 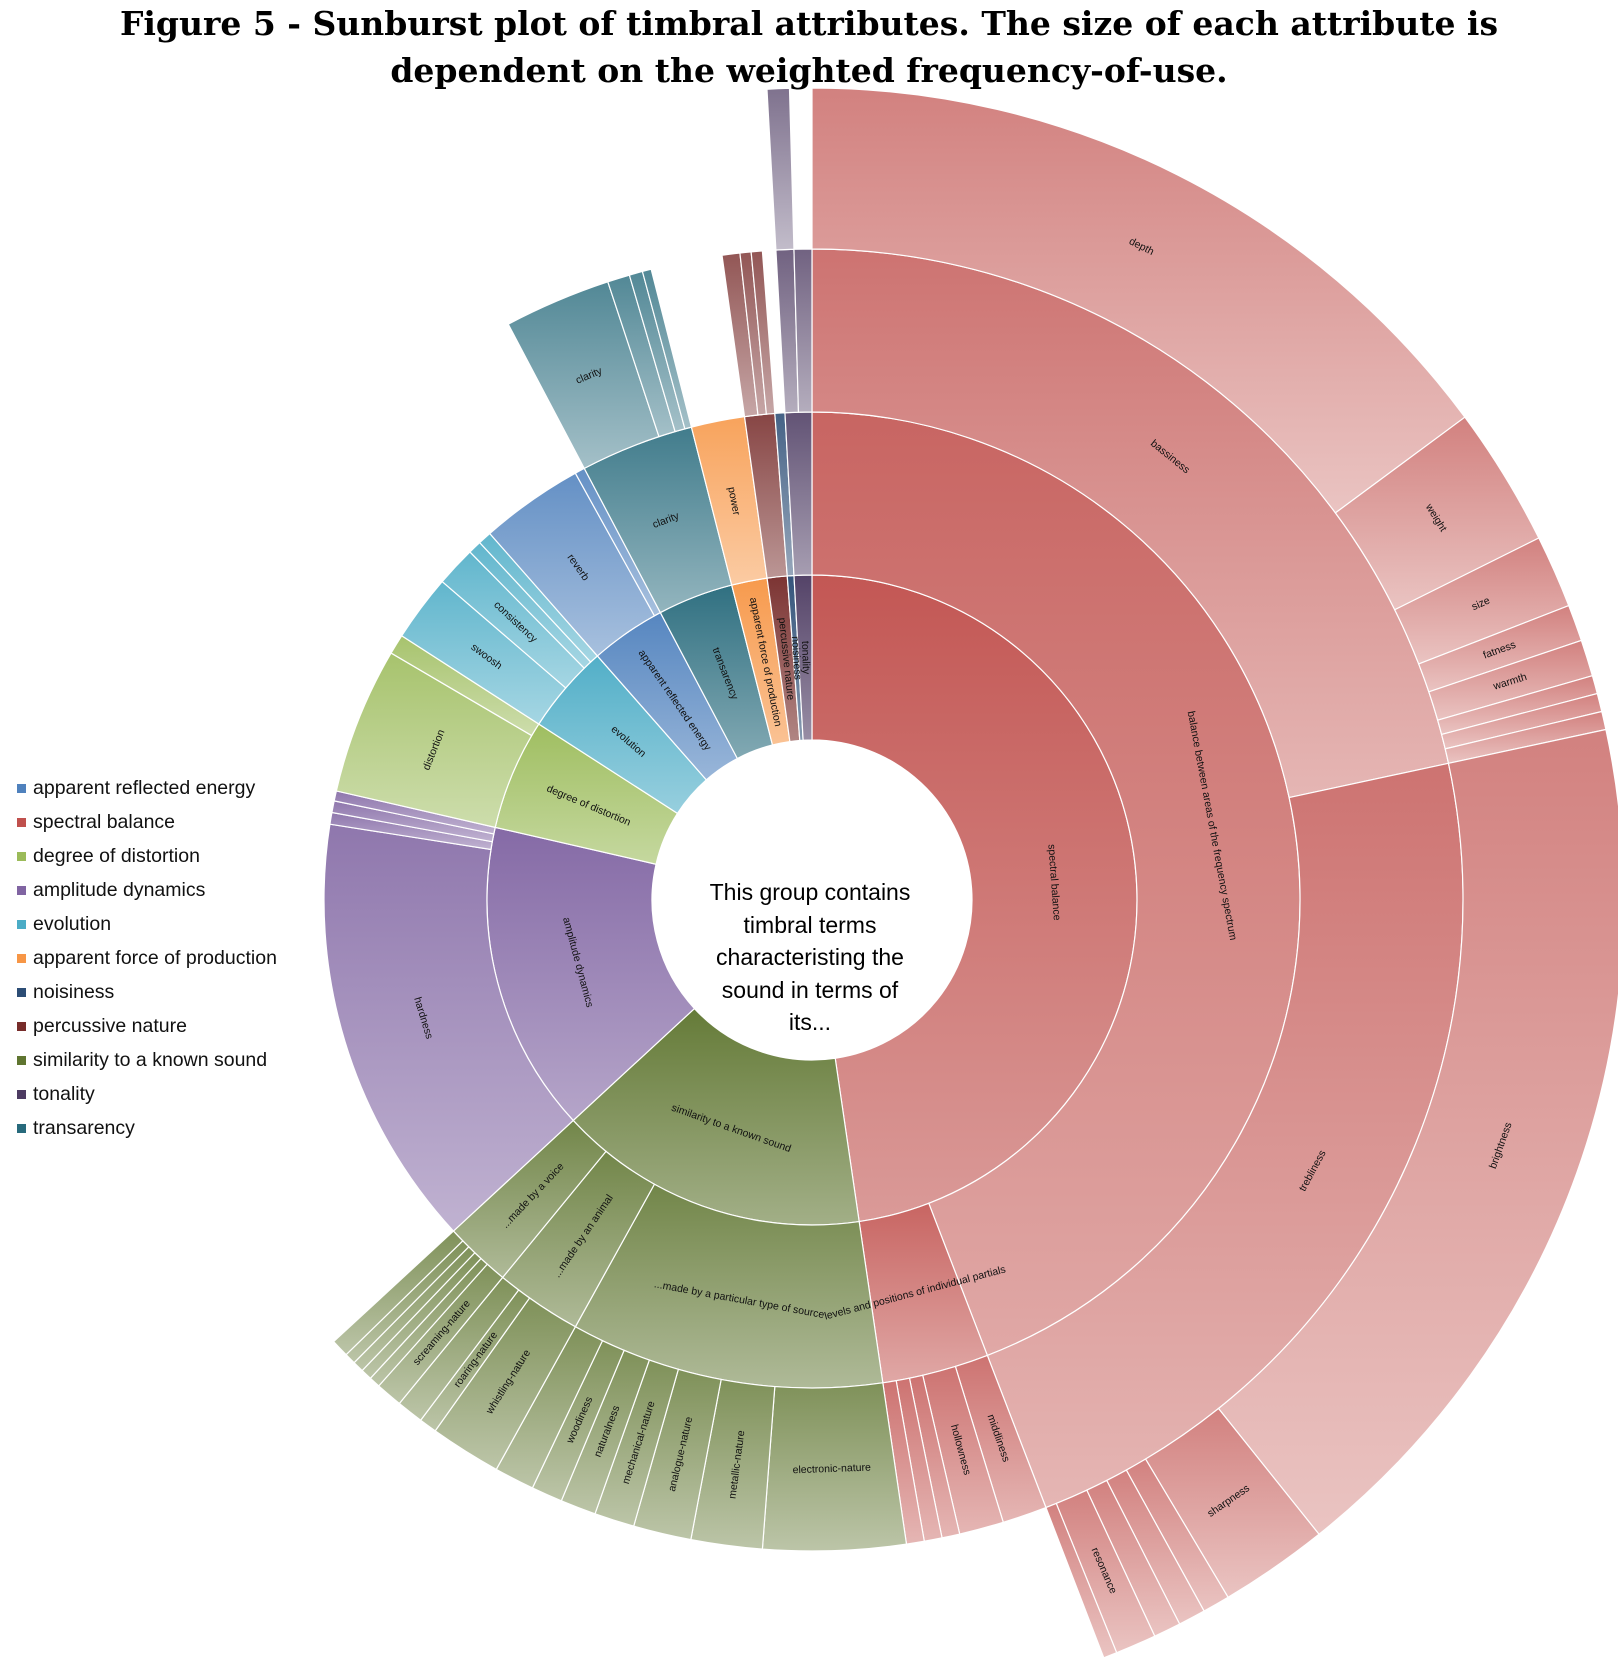 I want to click on legend-item: apparent force of production, so click(x=147, y=958).